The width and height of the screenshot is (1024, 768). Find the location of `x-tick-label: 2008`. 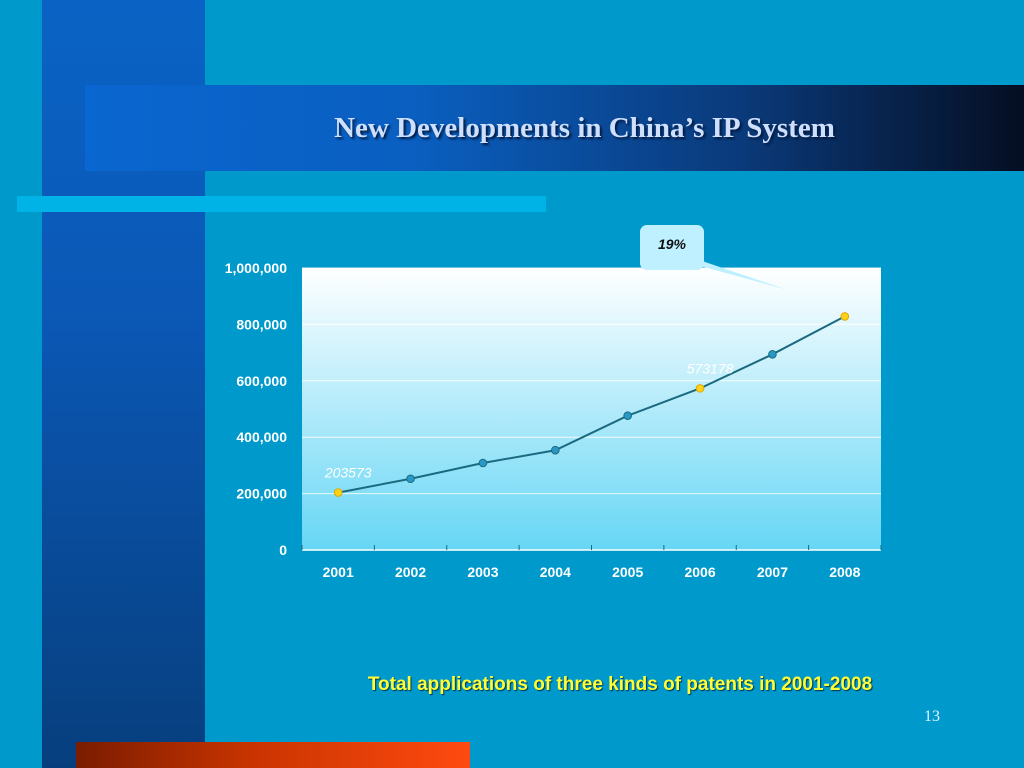

x-tick-label: 2008 is located at coordinates (844, 572).